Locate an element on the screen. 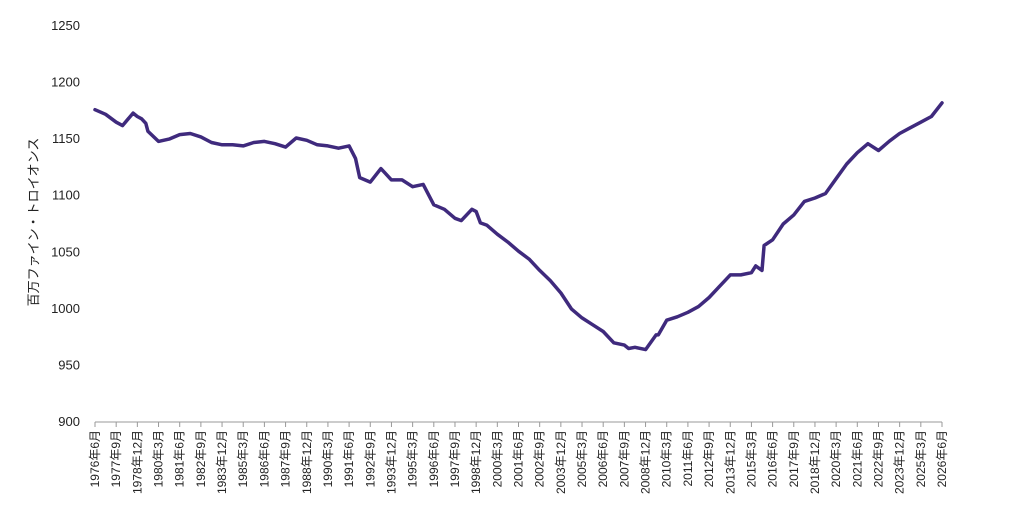 This screenshot has height=527, width=1027. x-tick-label: 2017年9月 is located at coordinates (794, 458).